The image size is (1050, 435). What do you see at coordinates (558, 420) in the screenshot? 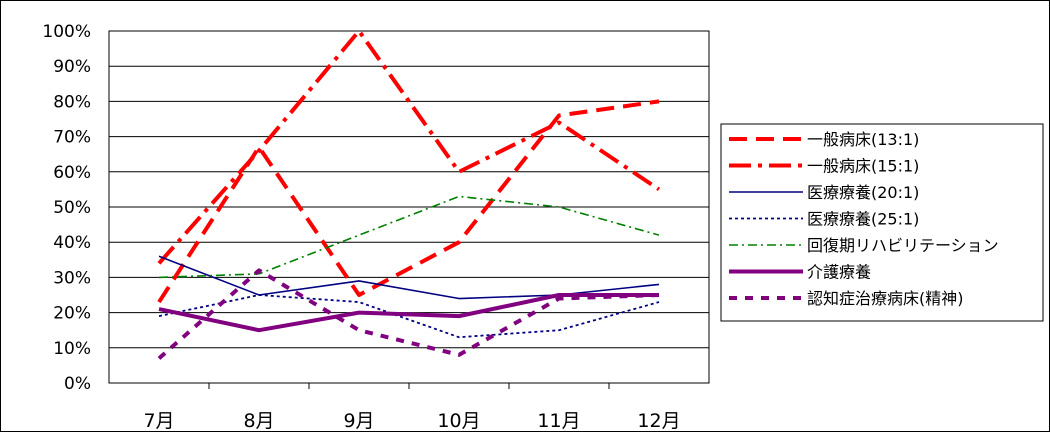
I see `x-tick-label: 11月` at bounding box center [558, 420].